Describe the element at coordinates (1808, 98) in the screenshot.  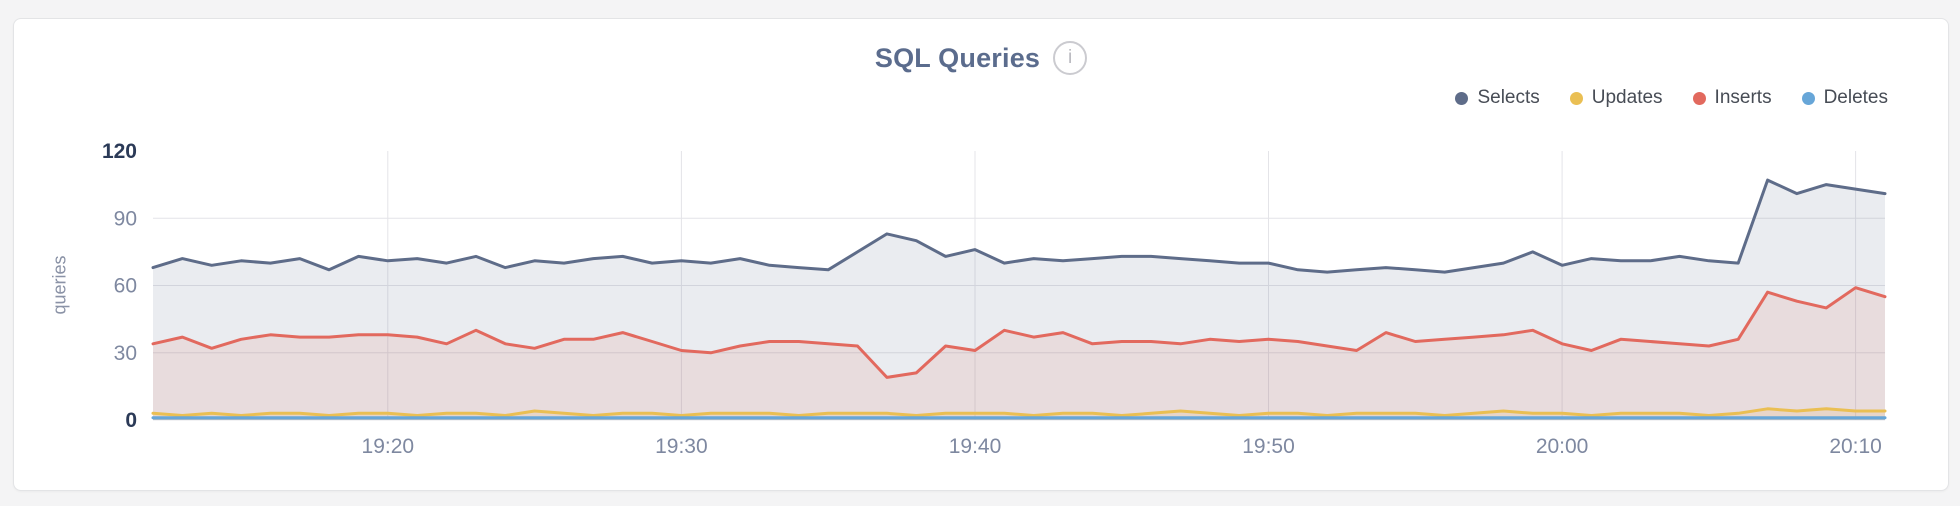
I see `legend-dot-deletes` at that location.